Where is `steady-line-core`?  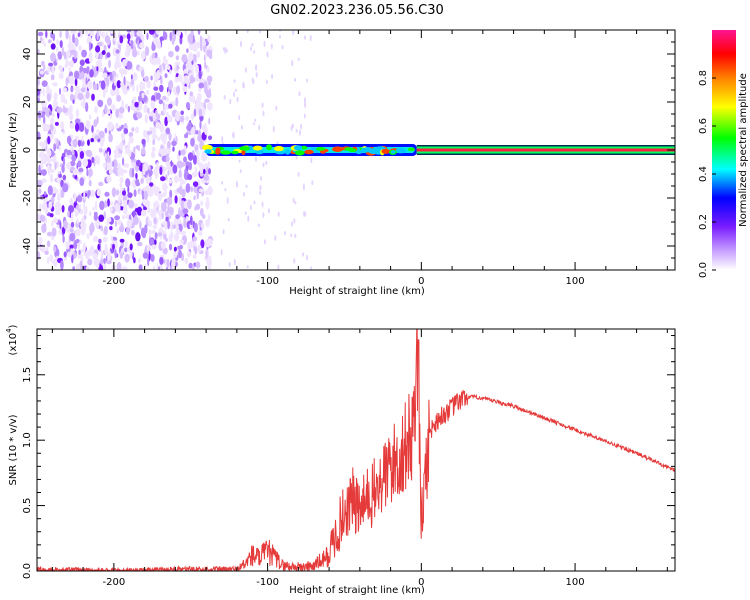 steady-line-core is located at coordinates (545, 150).